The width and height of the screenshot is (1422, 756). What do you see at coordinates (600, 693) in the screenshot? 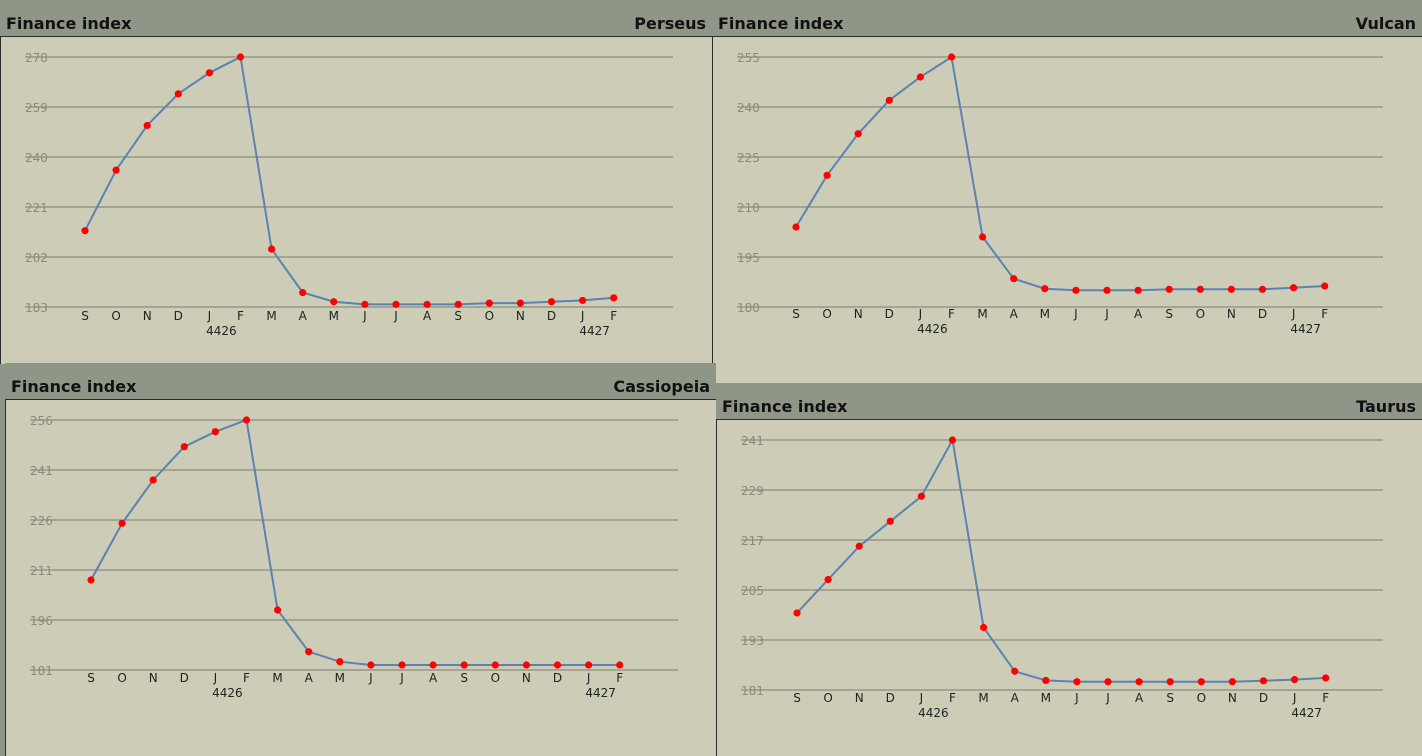
I see `year-label: 4427` at bounding box center [600, 693].